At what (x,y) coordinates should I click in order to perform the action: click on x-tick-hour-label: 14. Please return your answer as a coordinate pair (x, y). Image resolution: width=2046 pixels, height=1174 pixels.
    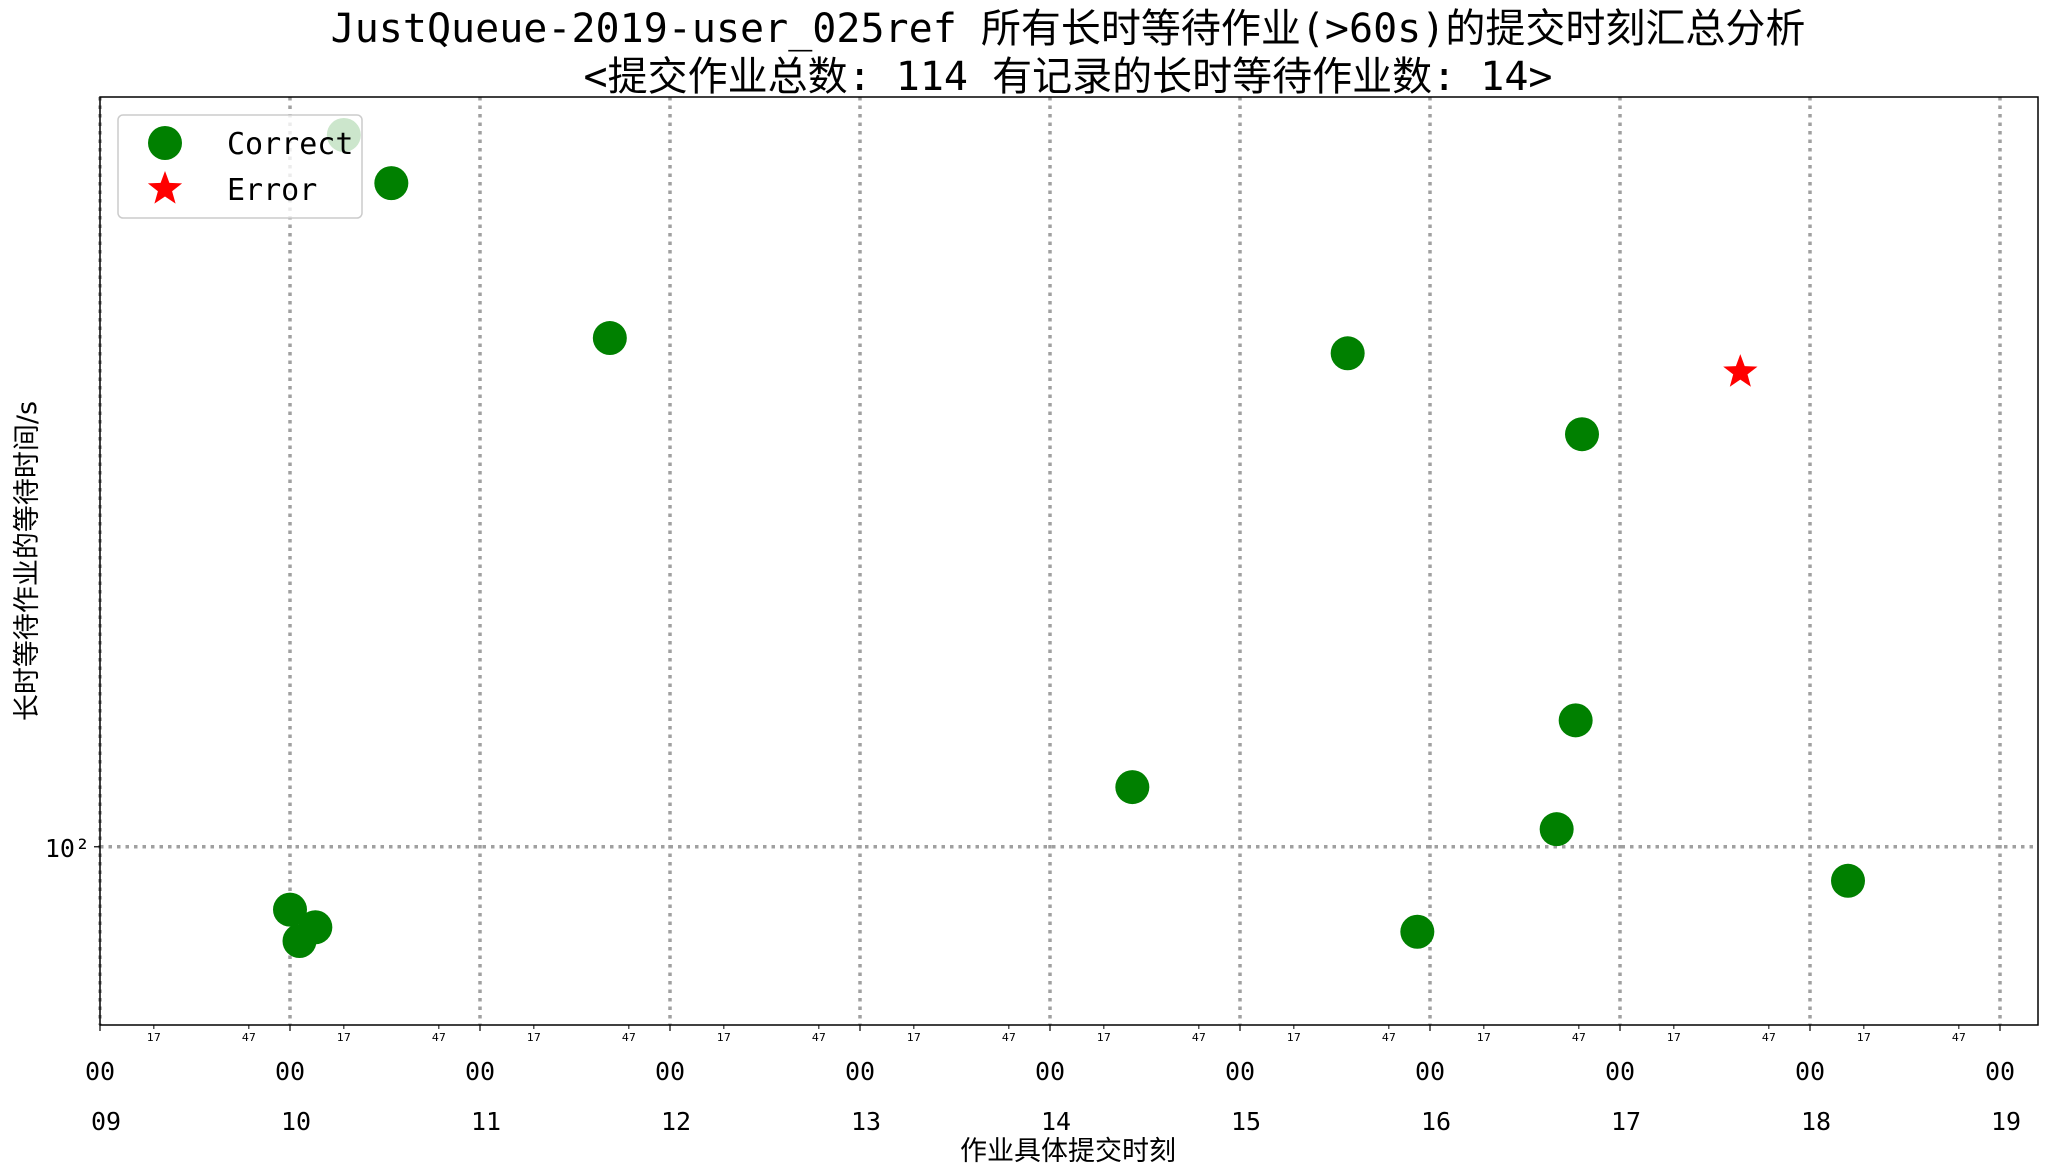
    Looking at the image, I should click on (1056, 1121).